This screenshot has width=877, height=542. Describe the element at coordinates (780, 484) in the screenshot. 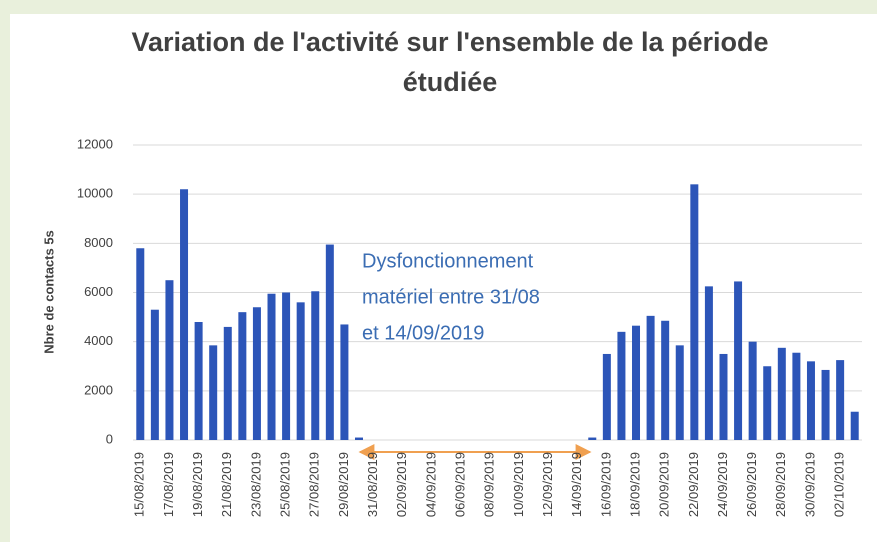

I see `x-tick-label: 28/09/2019` at that location.